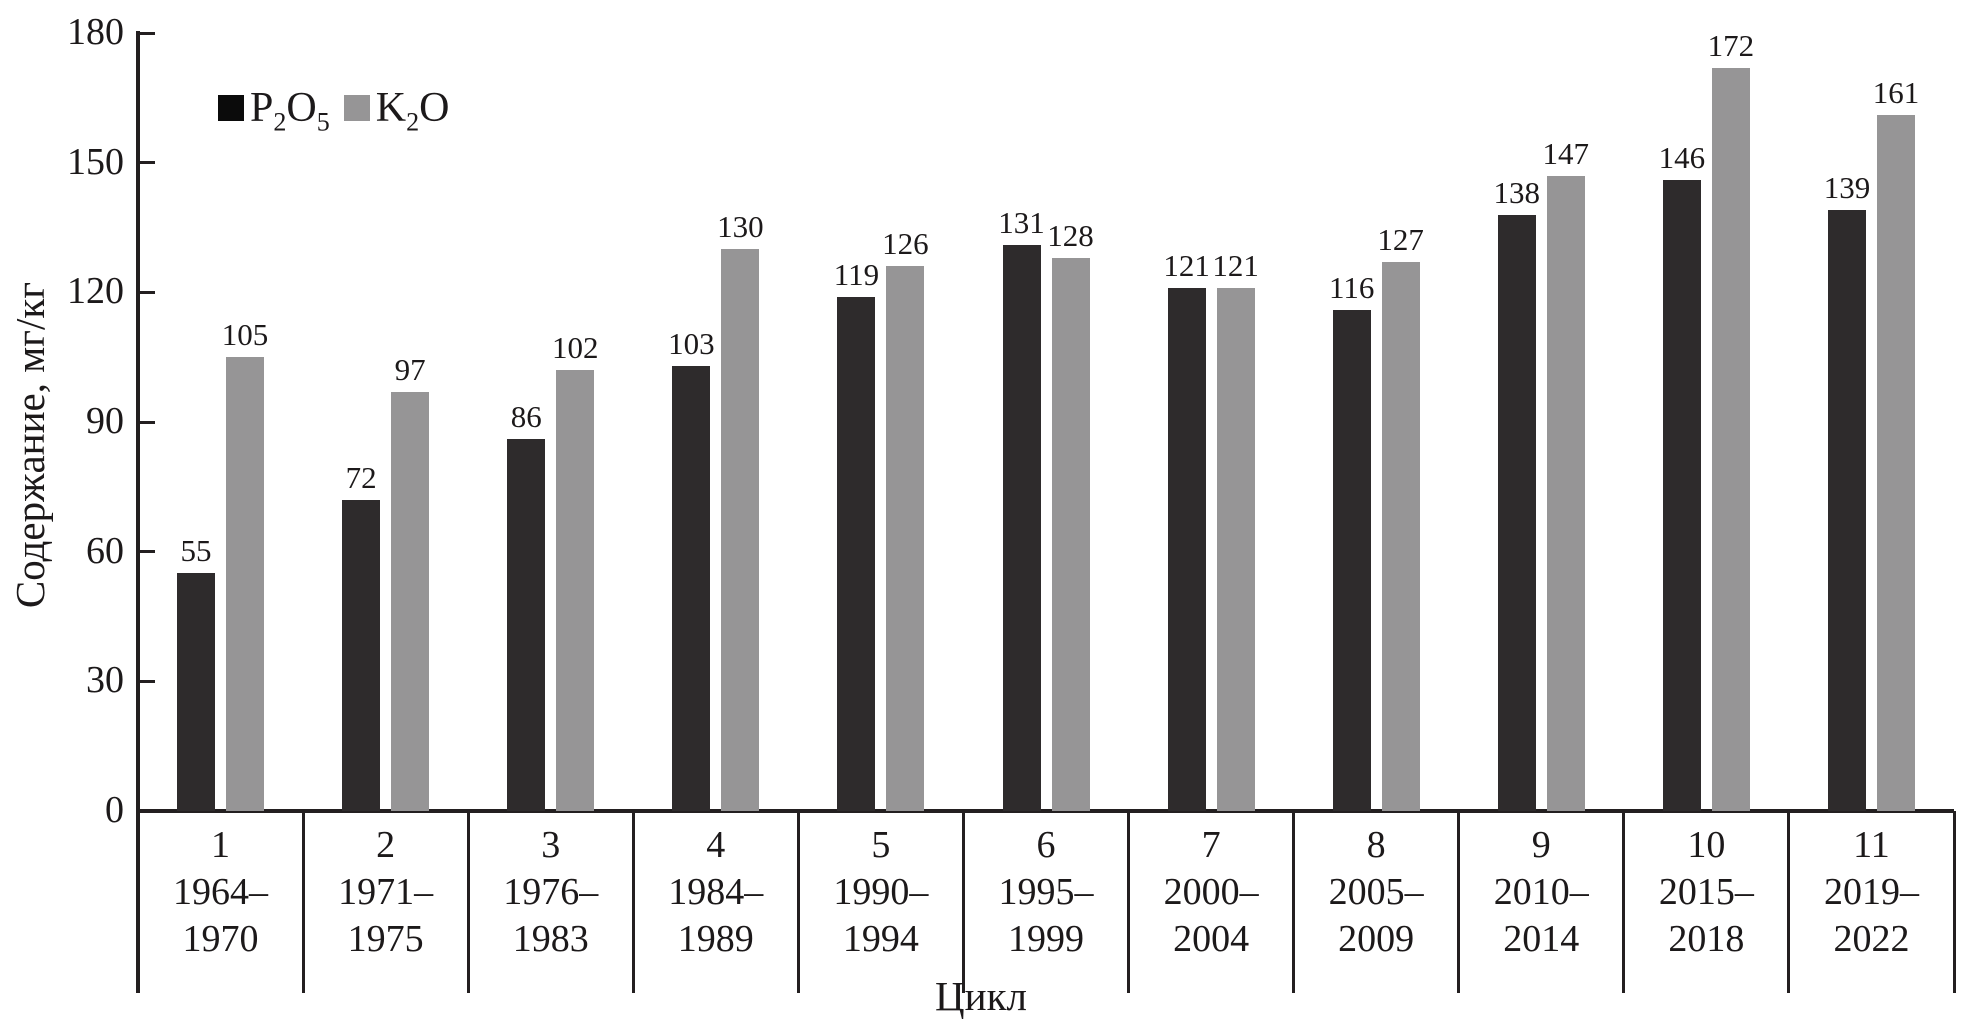 The width and height of the screenshot is (1962, 1028). Describe the element at coordinates (1211, 939) in the screenshot. I see `category-years: 2004` at that location.